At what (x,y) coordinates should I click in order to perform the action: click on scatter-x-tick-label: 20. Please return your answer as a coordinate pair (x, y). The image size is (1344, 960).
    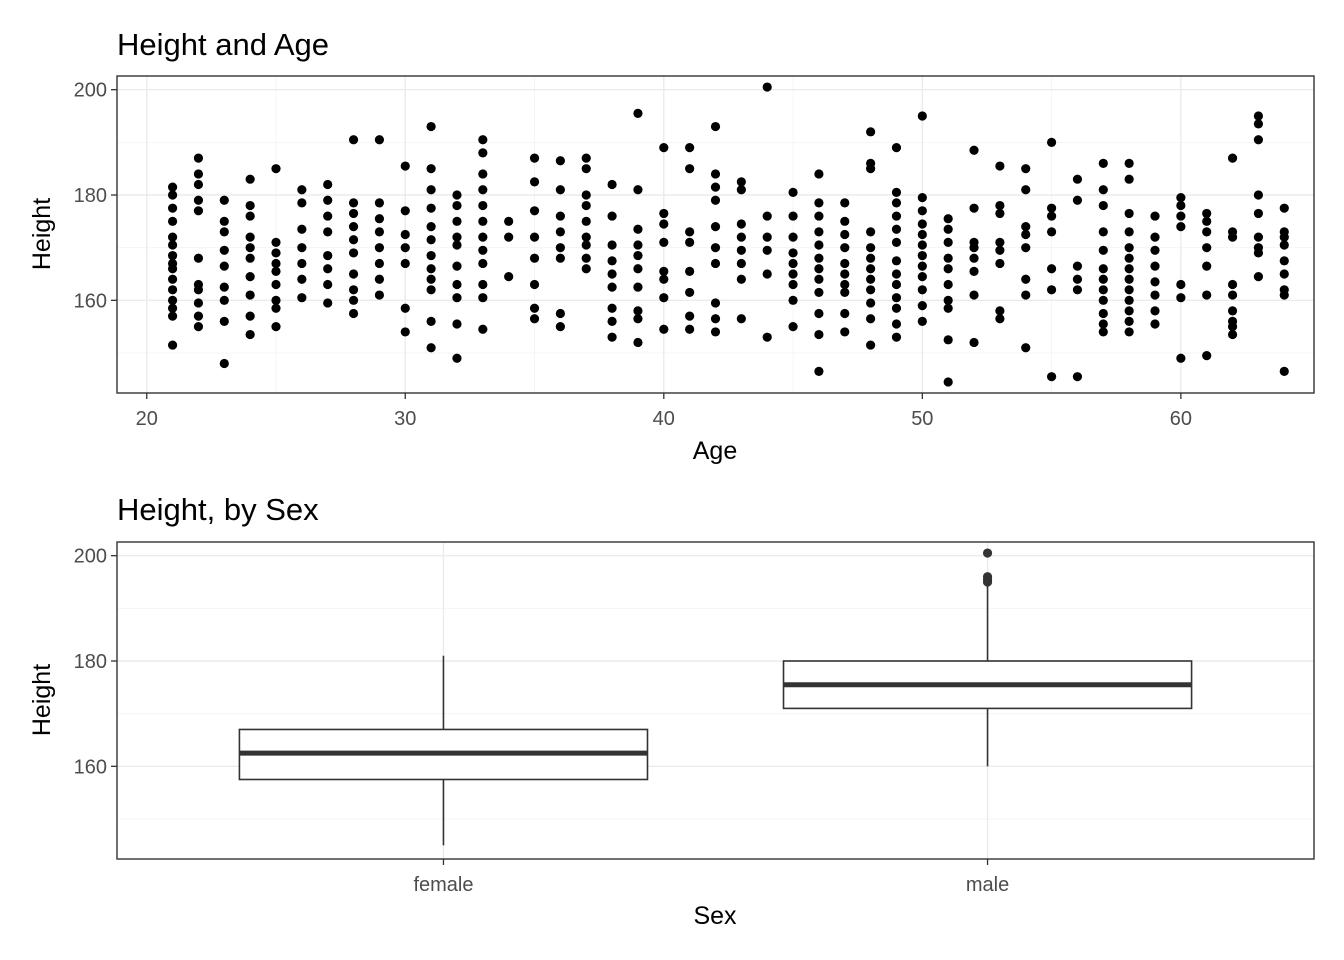
    Looking at the image, I should click on (147, 419).